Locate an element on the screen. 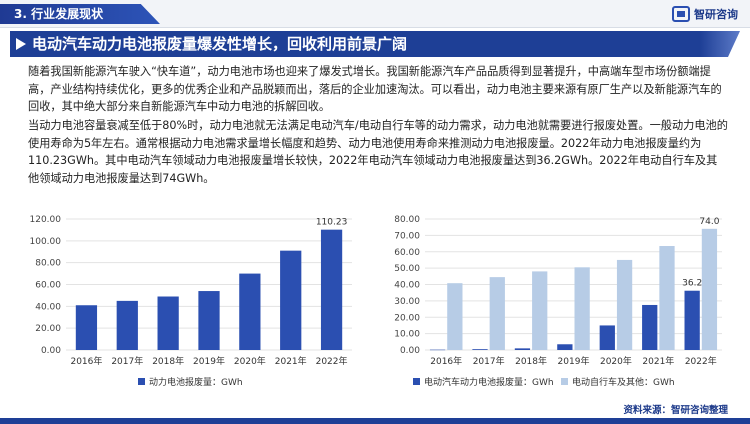 This screenshot has height=424, width=750. legend-label: 动力电池报废量：GWh is located at coordinates (196, 382).